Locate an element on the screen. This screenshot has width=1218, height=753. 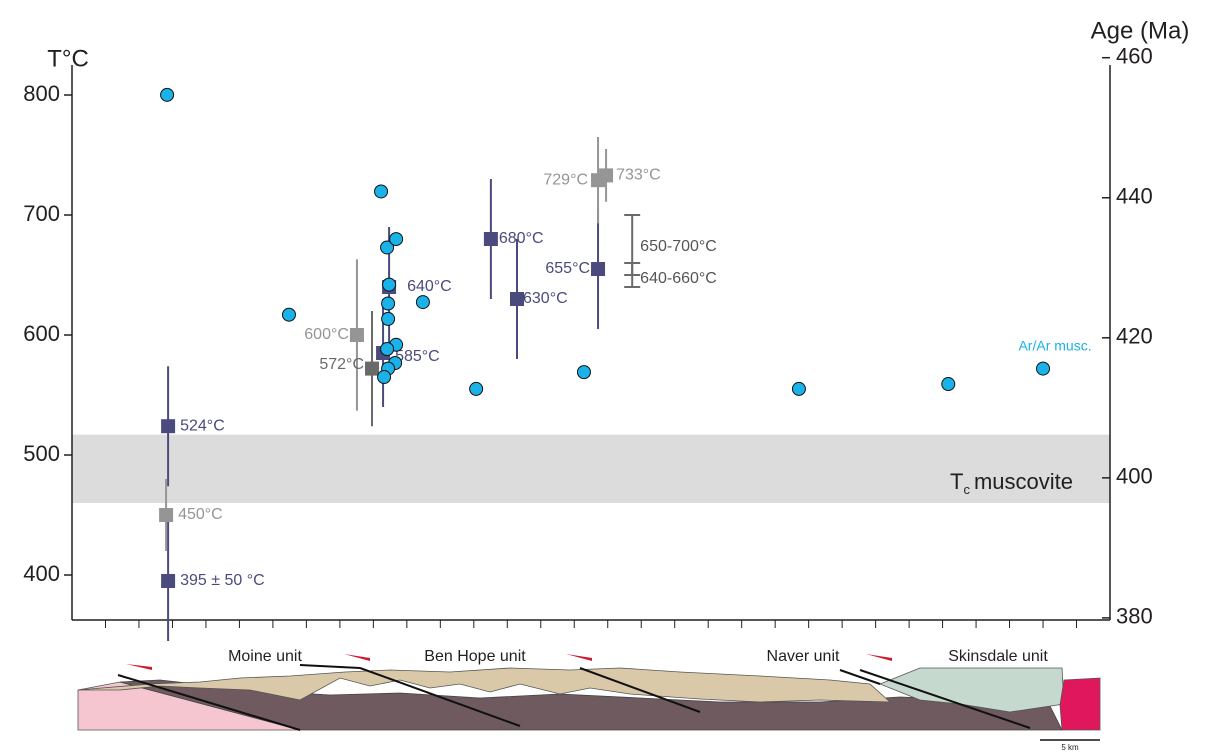
value-label: 395 ± 50 °C is located at coordinates (222, 580).